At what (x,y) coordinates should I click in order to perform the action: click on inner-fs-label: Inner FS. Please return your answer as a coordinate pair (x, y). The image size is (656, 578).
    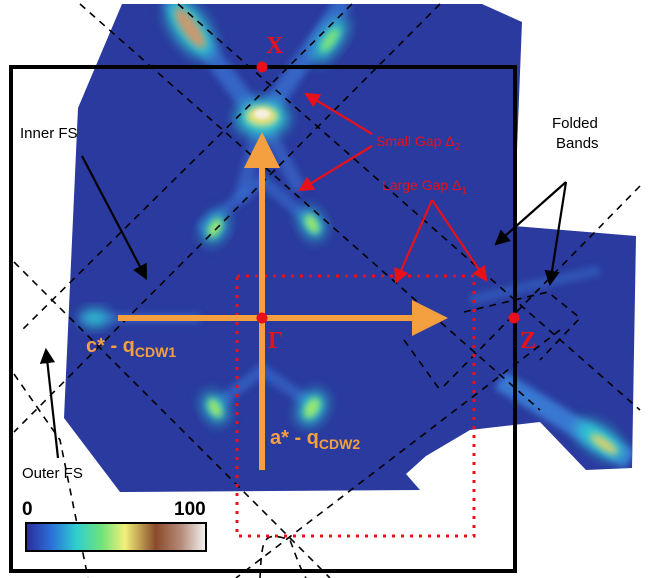
    Looking at the image, I should click on (49, 133).